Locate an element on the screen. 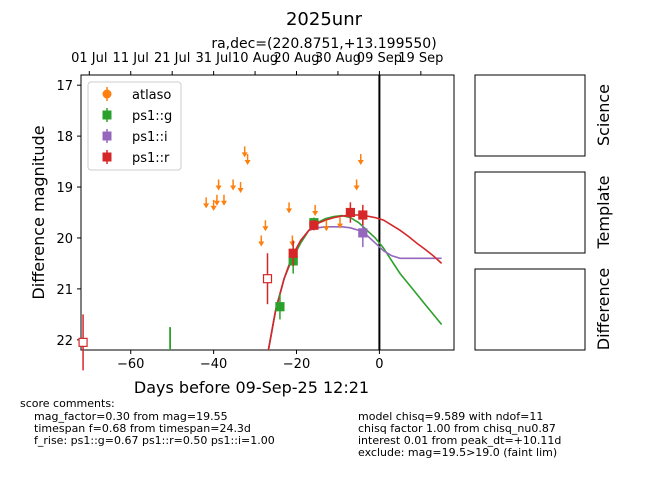 Image resolution: width=650 pixels, height=500 pixels. model-curve-ps1-r is located at coordinates (355, 282).